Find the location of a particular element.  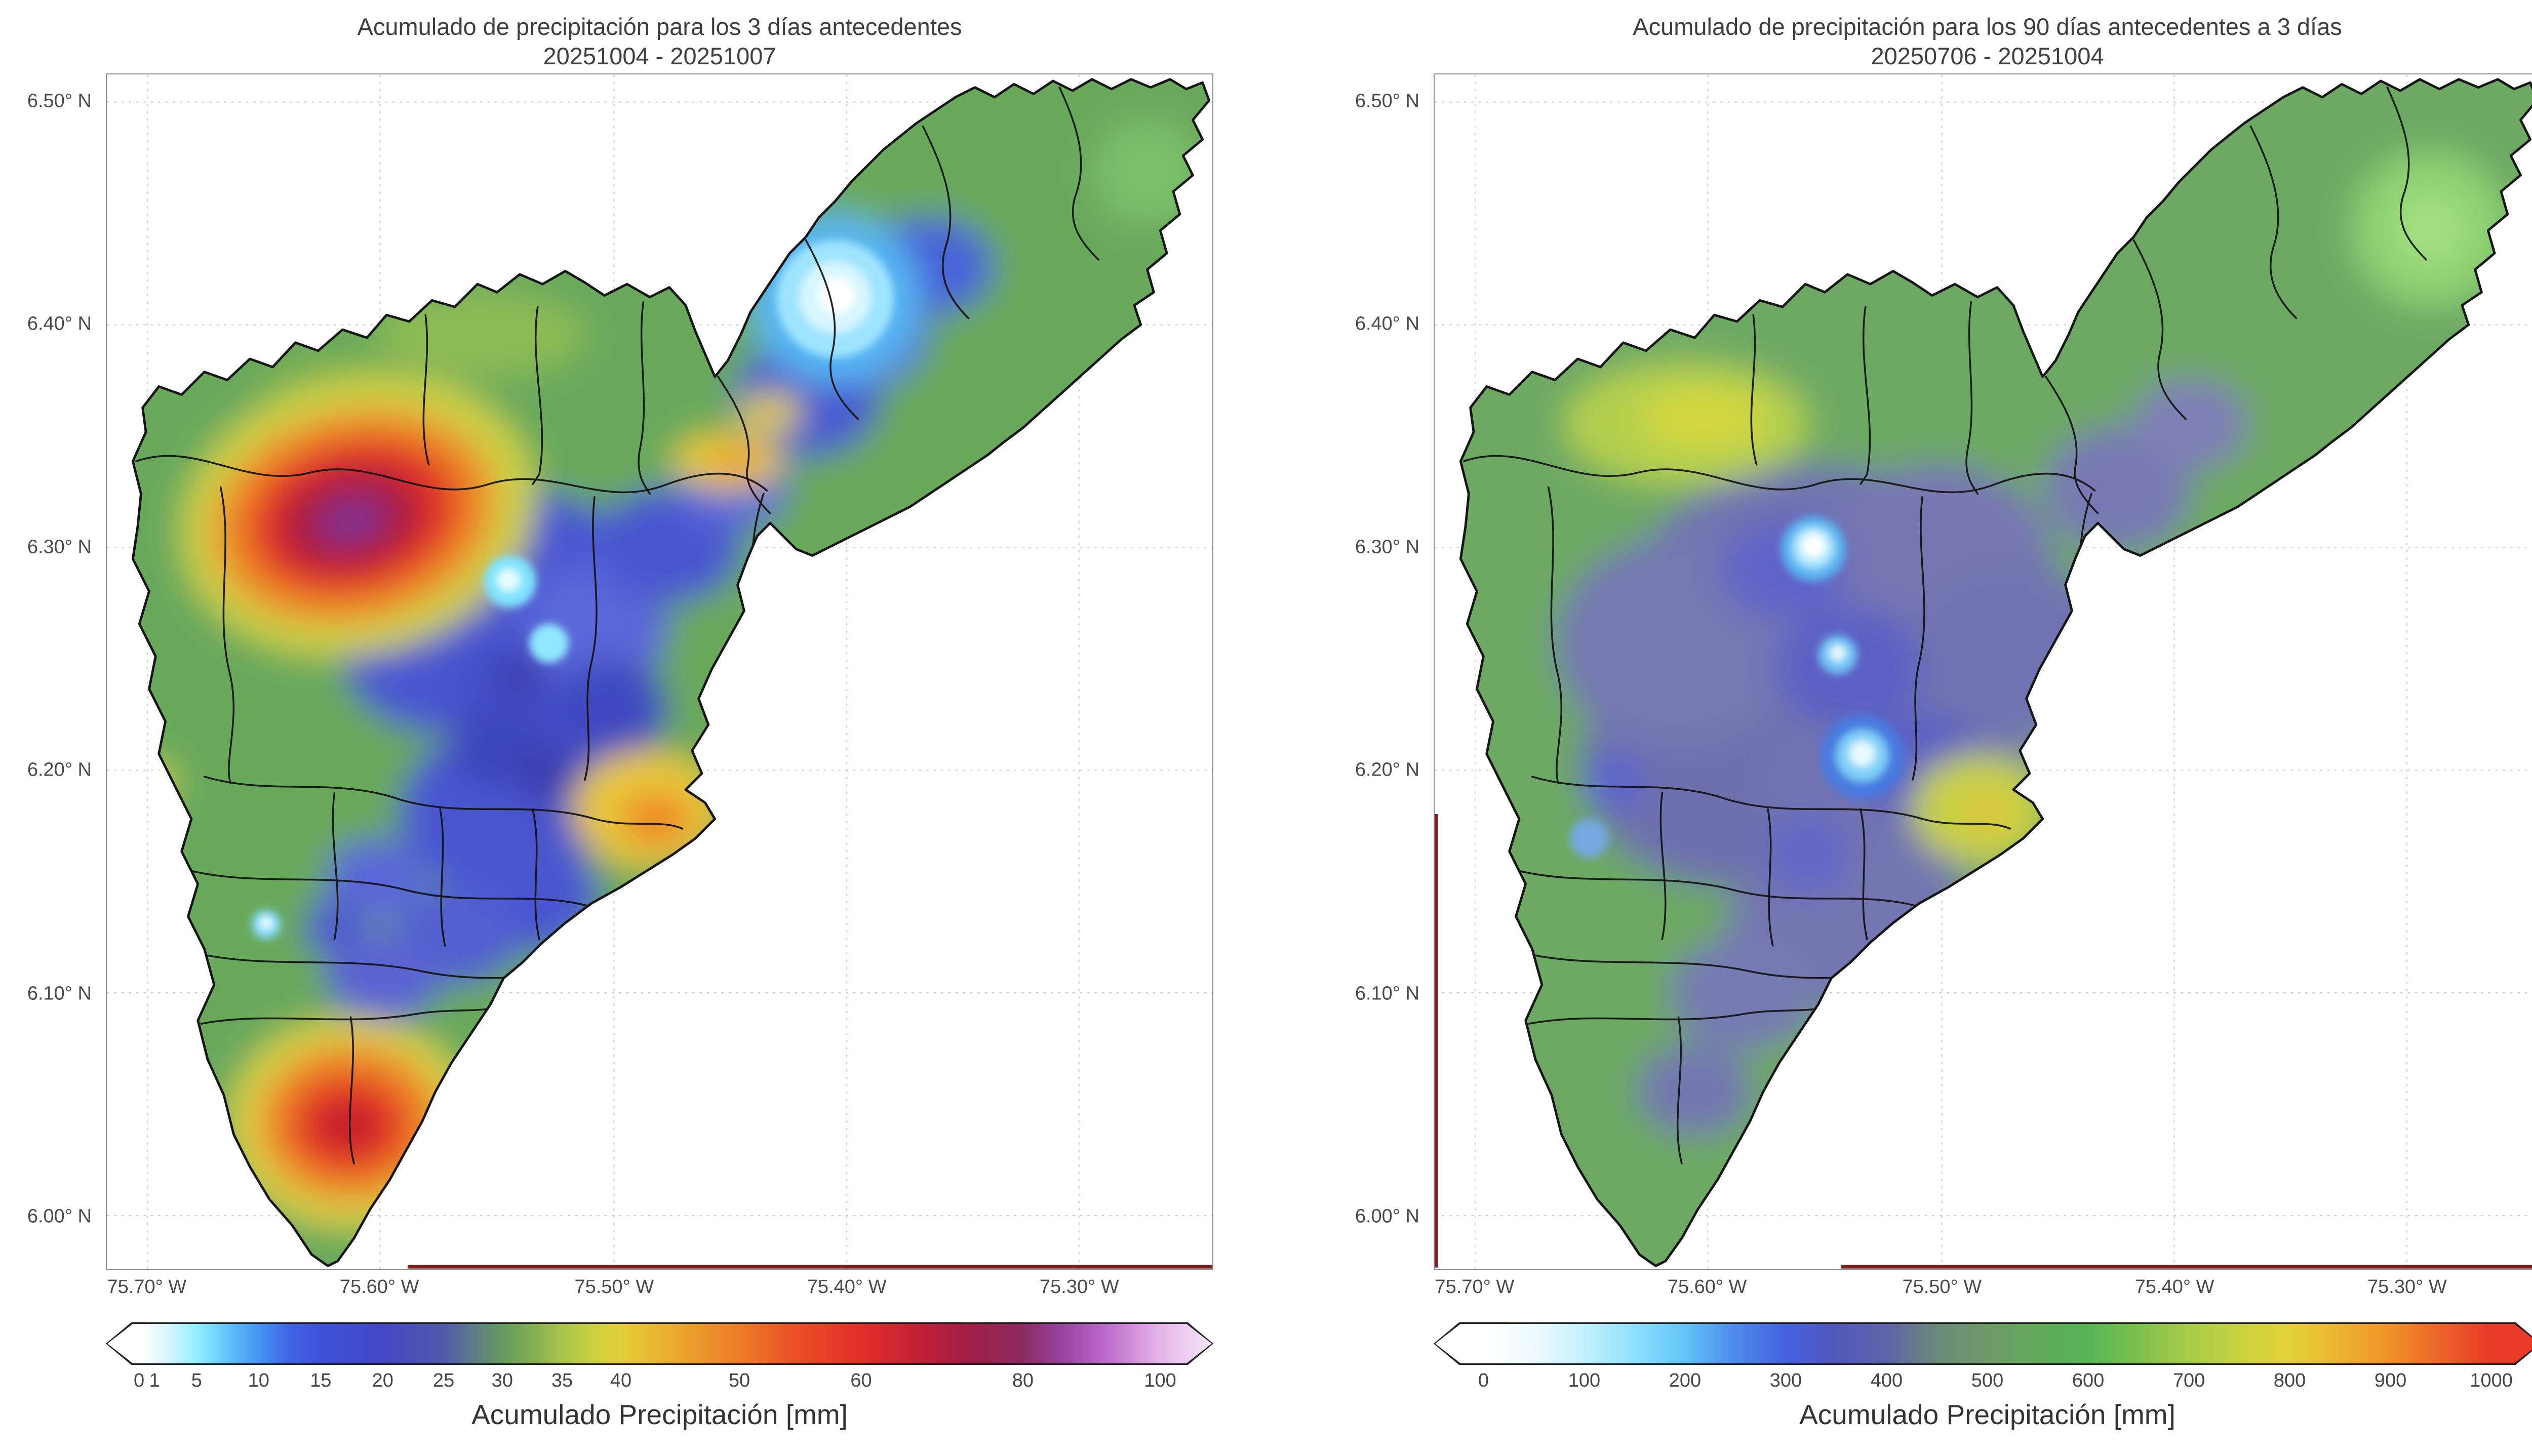

colorbar-3day-gradient is located at coordinates (659, 1343).